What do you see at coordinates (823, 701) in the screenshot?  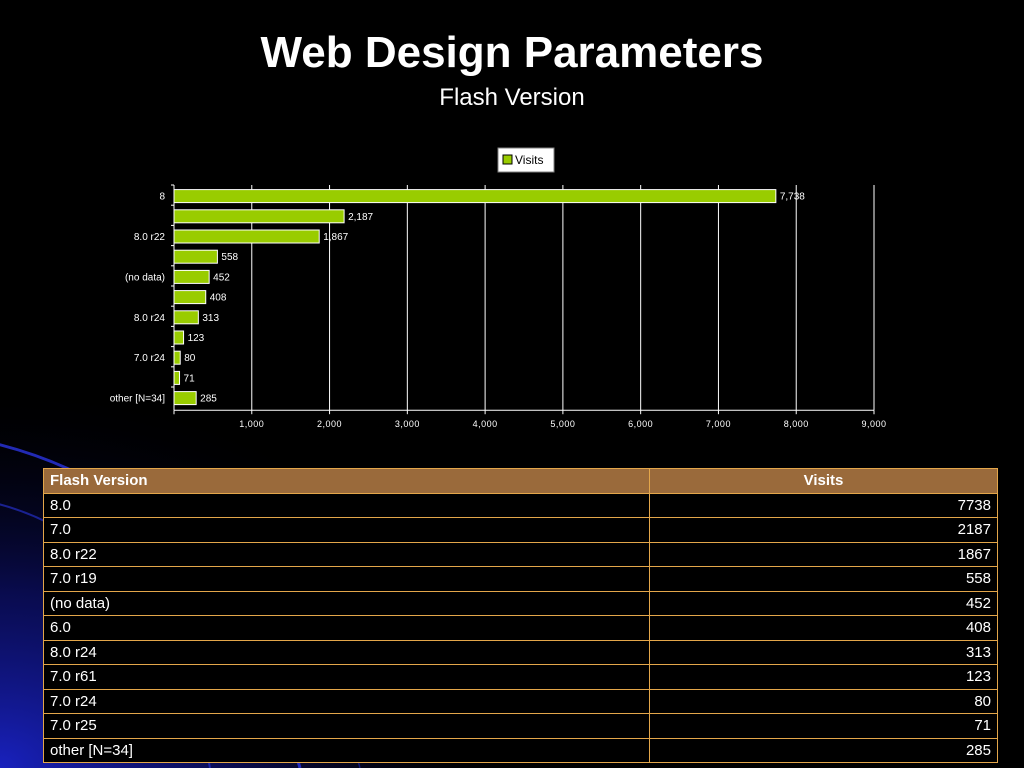 I see `cell-visits: 80` at bounding box center [823, 701].